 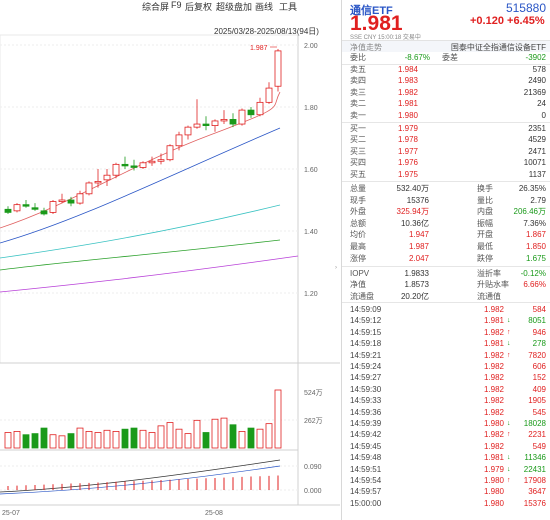 What do you see at coordinates (534, 285) in the screenshot?
I see `stat-value: 6.66%` at bounding box center [534, 285].